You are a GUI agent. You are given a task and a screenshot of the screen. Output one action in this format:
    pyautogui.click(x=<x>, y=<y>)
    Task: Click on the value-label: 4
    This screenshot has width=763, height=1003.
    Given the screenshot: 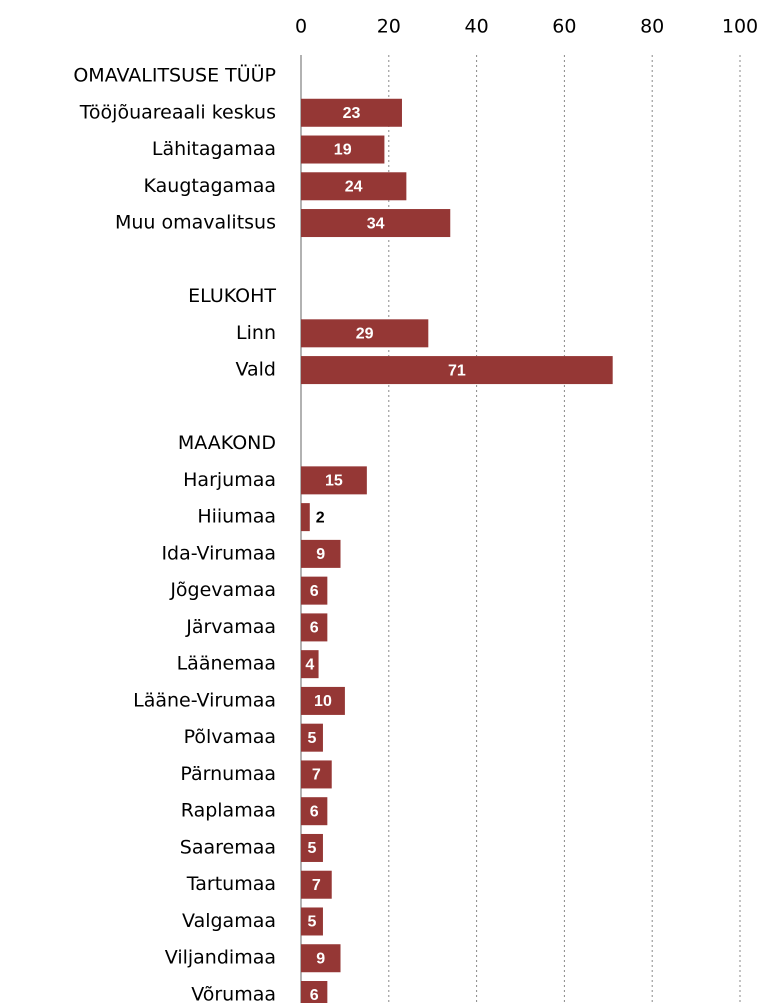 What is the action you would take?
    pyautogui.click(x=309, y=664)
    